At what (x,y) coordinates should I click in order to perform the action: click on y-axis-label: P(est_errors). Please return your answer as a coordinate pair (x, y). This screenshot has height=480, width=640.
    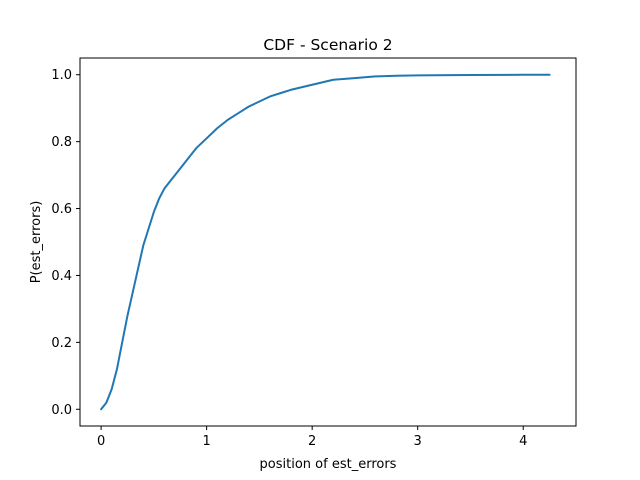
    Looking at the image, I should click on (36, 242).